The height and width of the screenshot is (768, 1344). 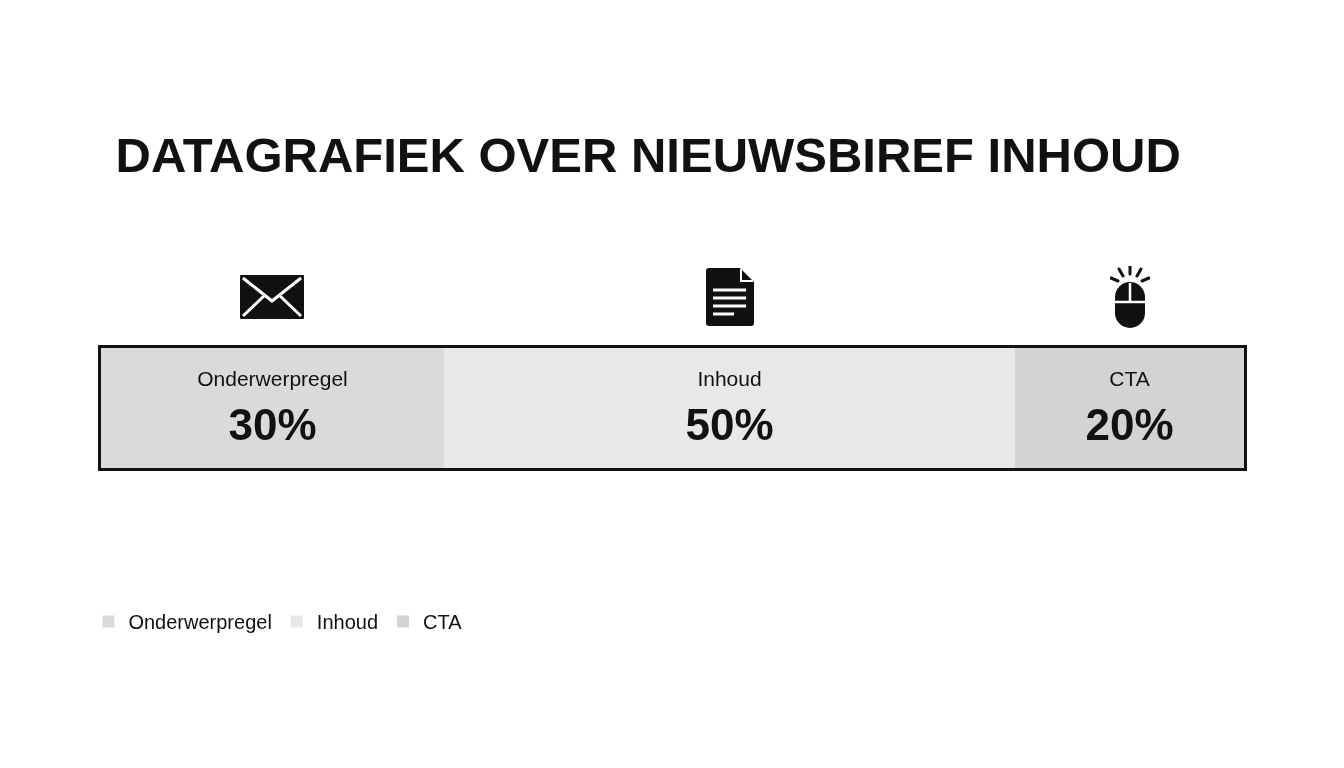 I want to click on legend-label: Onderwerpregel, so click(x=200, y=622).